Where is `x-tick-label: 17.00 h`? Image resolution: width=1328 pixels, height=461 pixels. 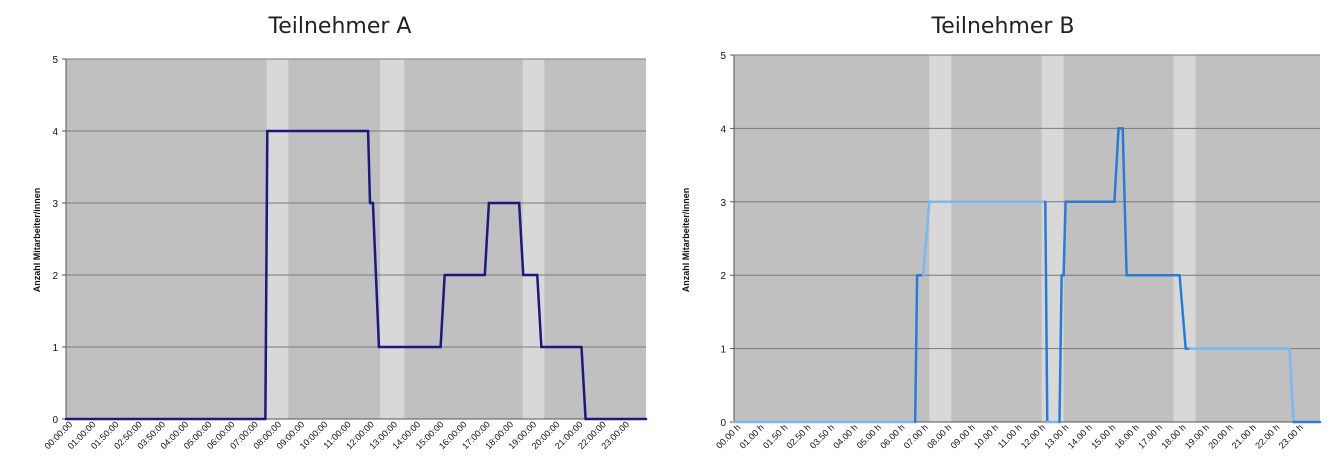
x-tick-label: 17.00 h is located at coordinates (1150, 436).